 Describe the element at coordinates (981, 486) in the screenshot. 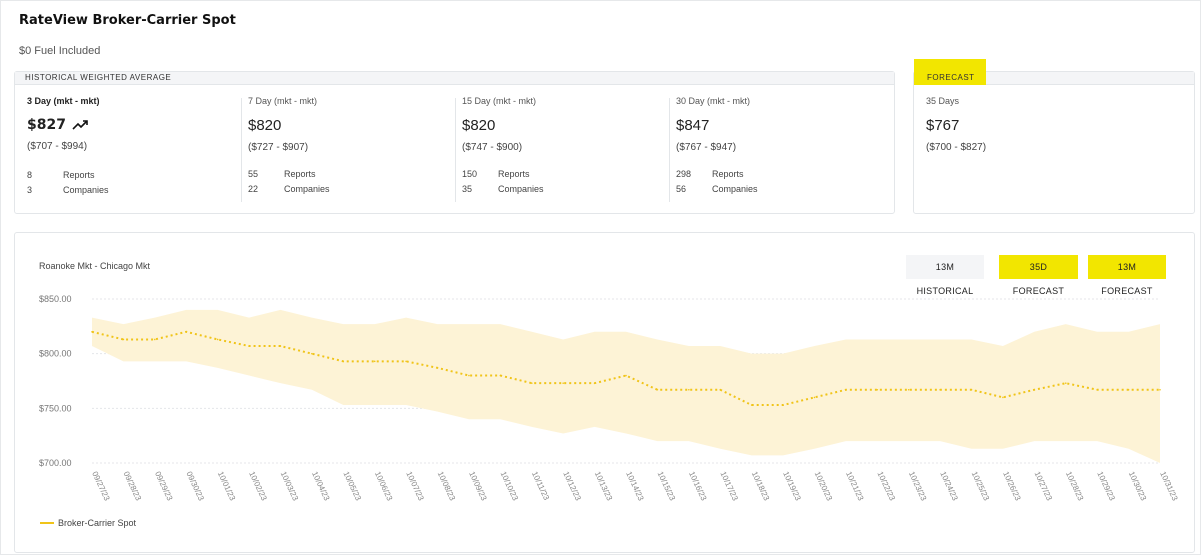

I see `x-tick-label: 10/25/23` at that location.